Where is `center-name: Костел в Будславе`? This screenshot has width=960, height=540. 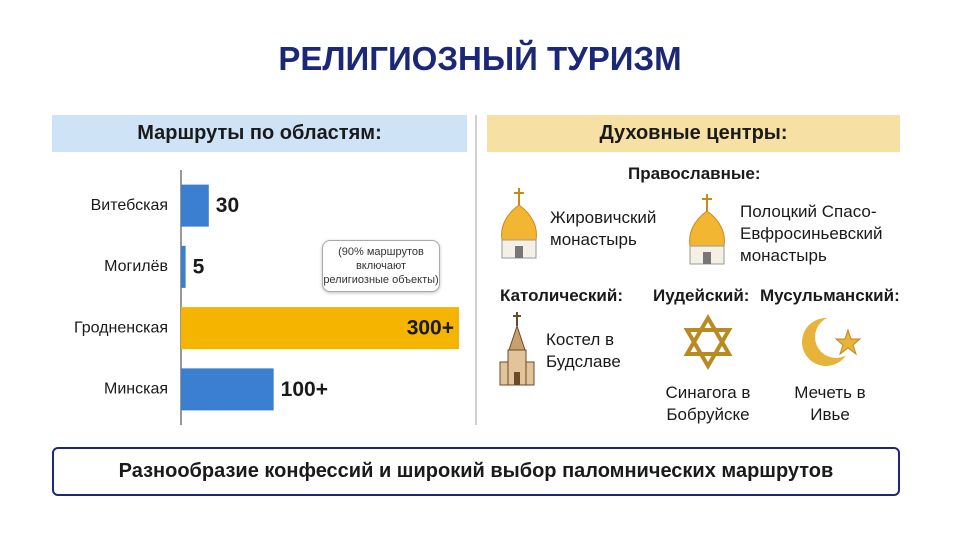
center-name: Костел в Будславе is located at coordinates (583, 350).